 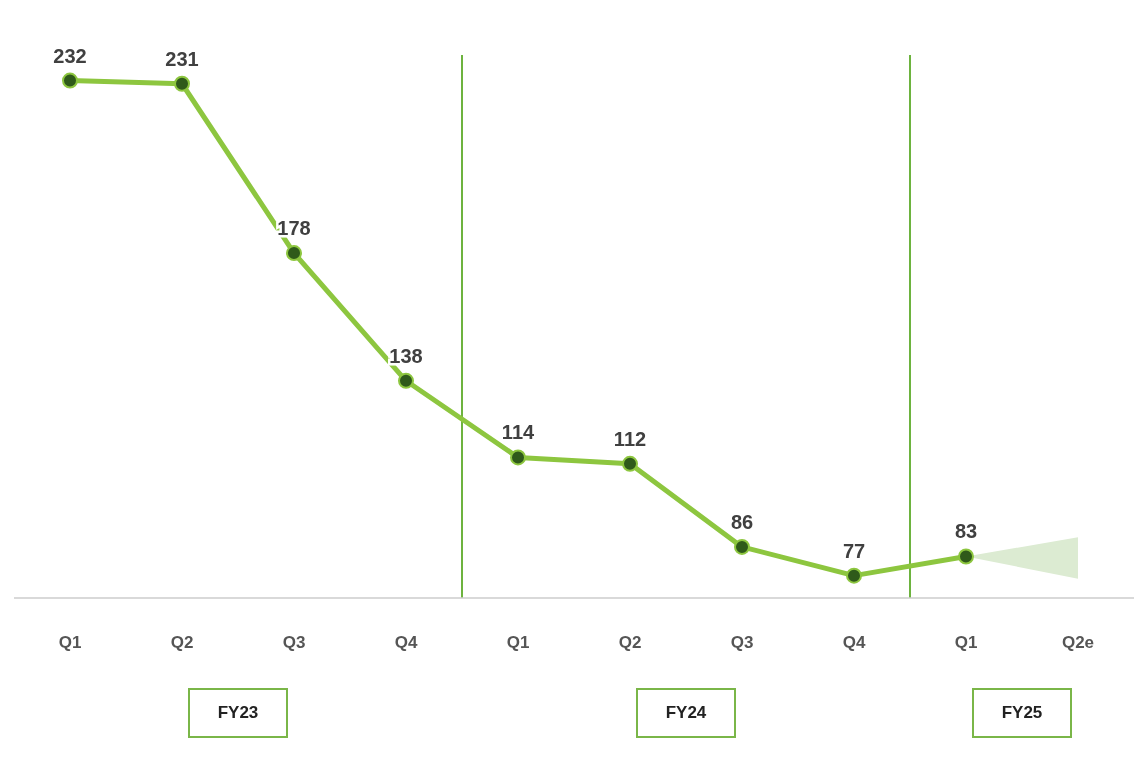 I want to click on data-label: 77, so click(x=854, y=550).